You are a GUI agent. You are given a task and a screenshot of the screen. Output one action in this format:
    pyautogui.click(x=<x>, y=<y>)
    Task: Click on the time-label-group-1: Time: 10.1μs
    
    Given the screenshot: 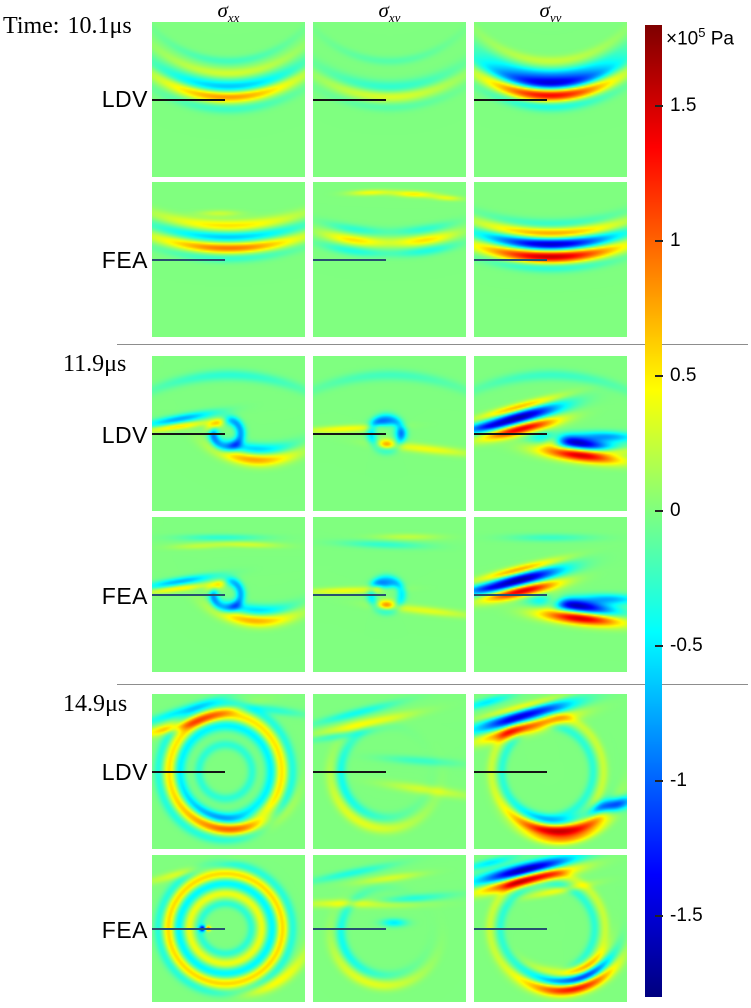 What is the action you would take?
    pyautogui.click(x=67, y=26)
    